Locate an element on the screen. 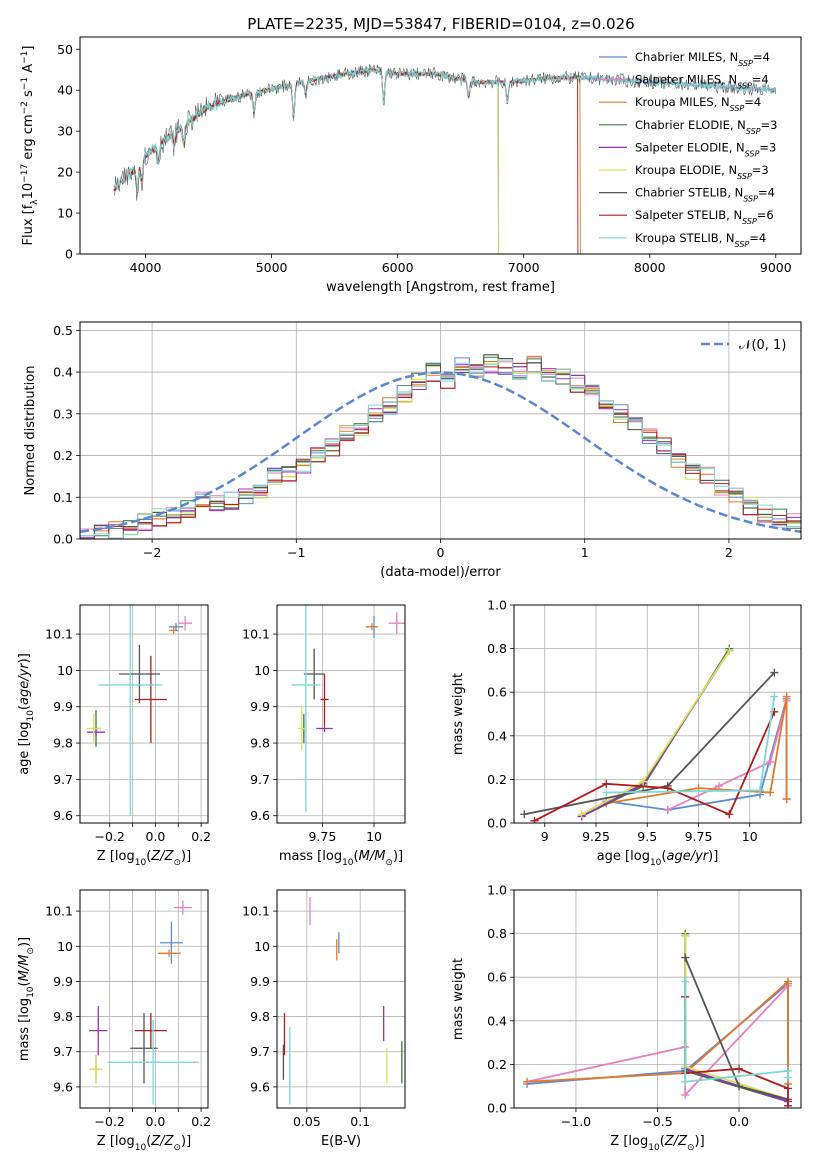 The height and width of the screenshot is (1170, 819). label-part: E(B-V) is located at coordinates (341, 1141).